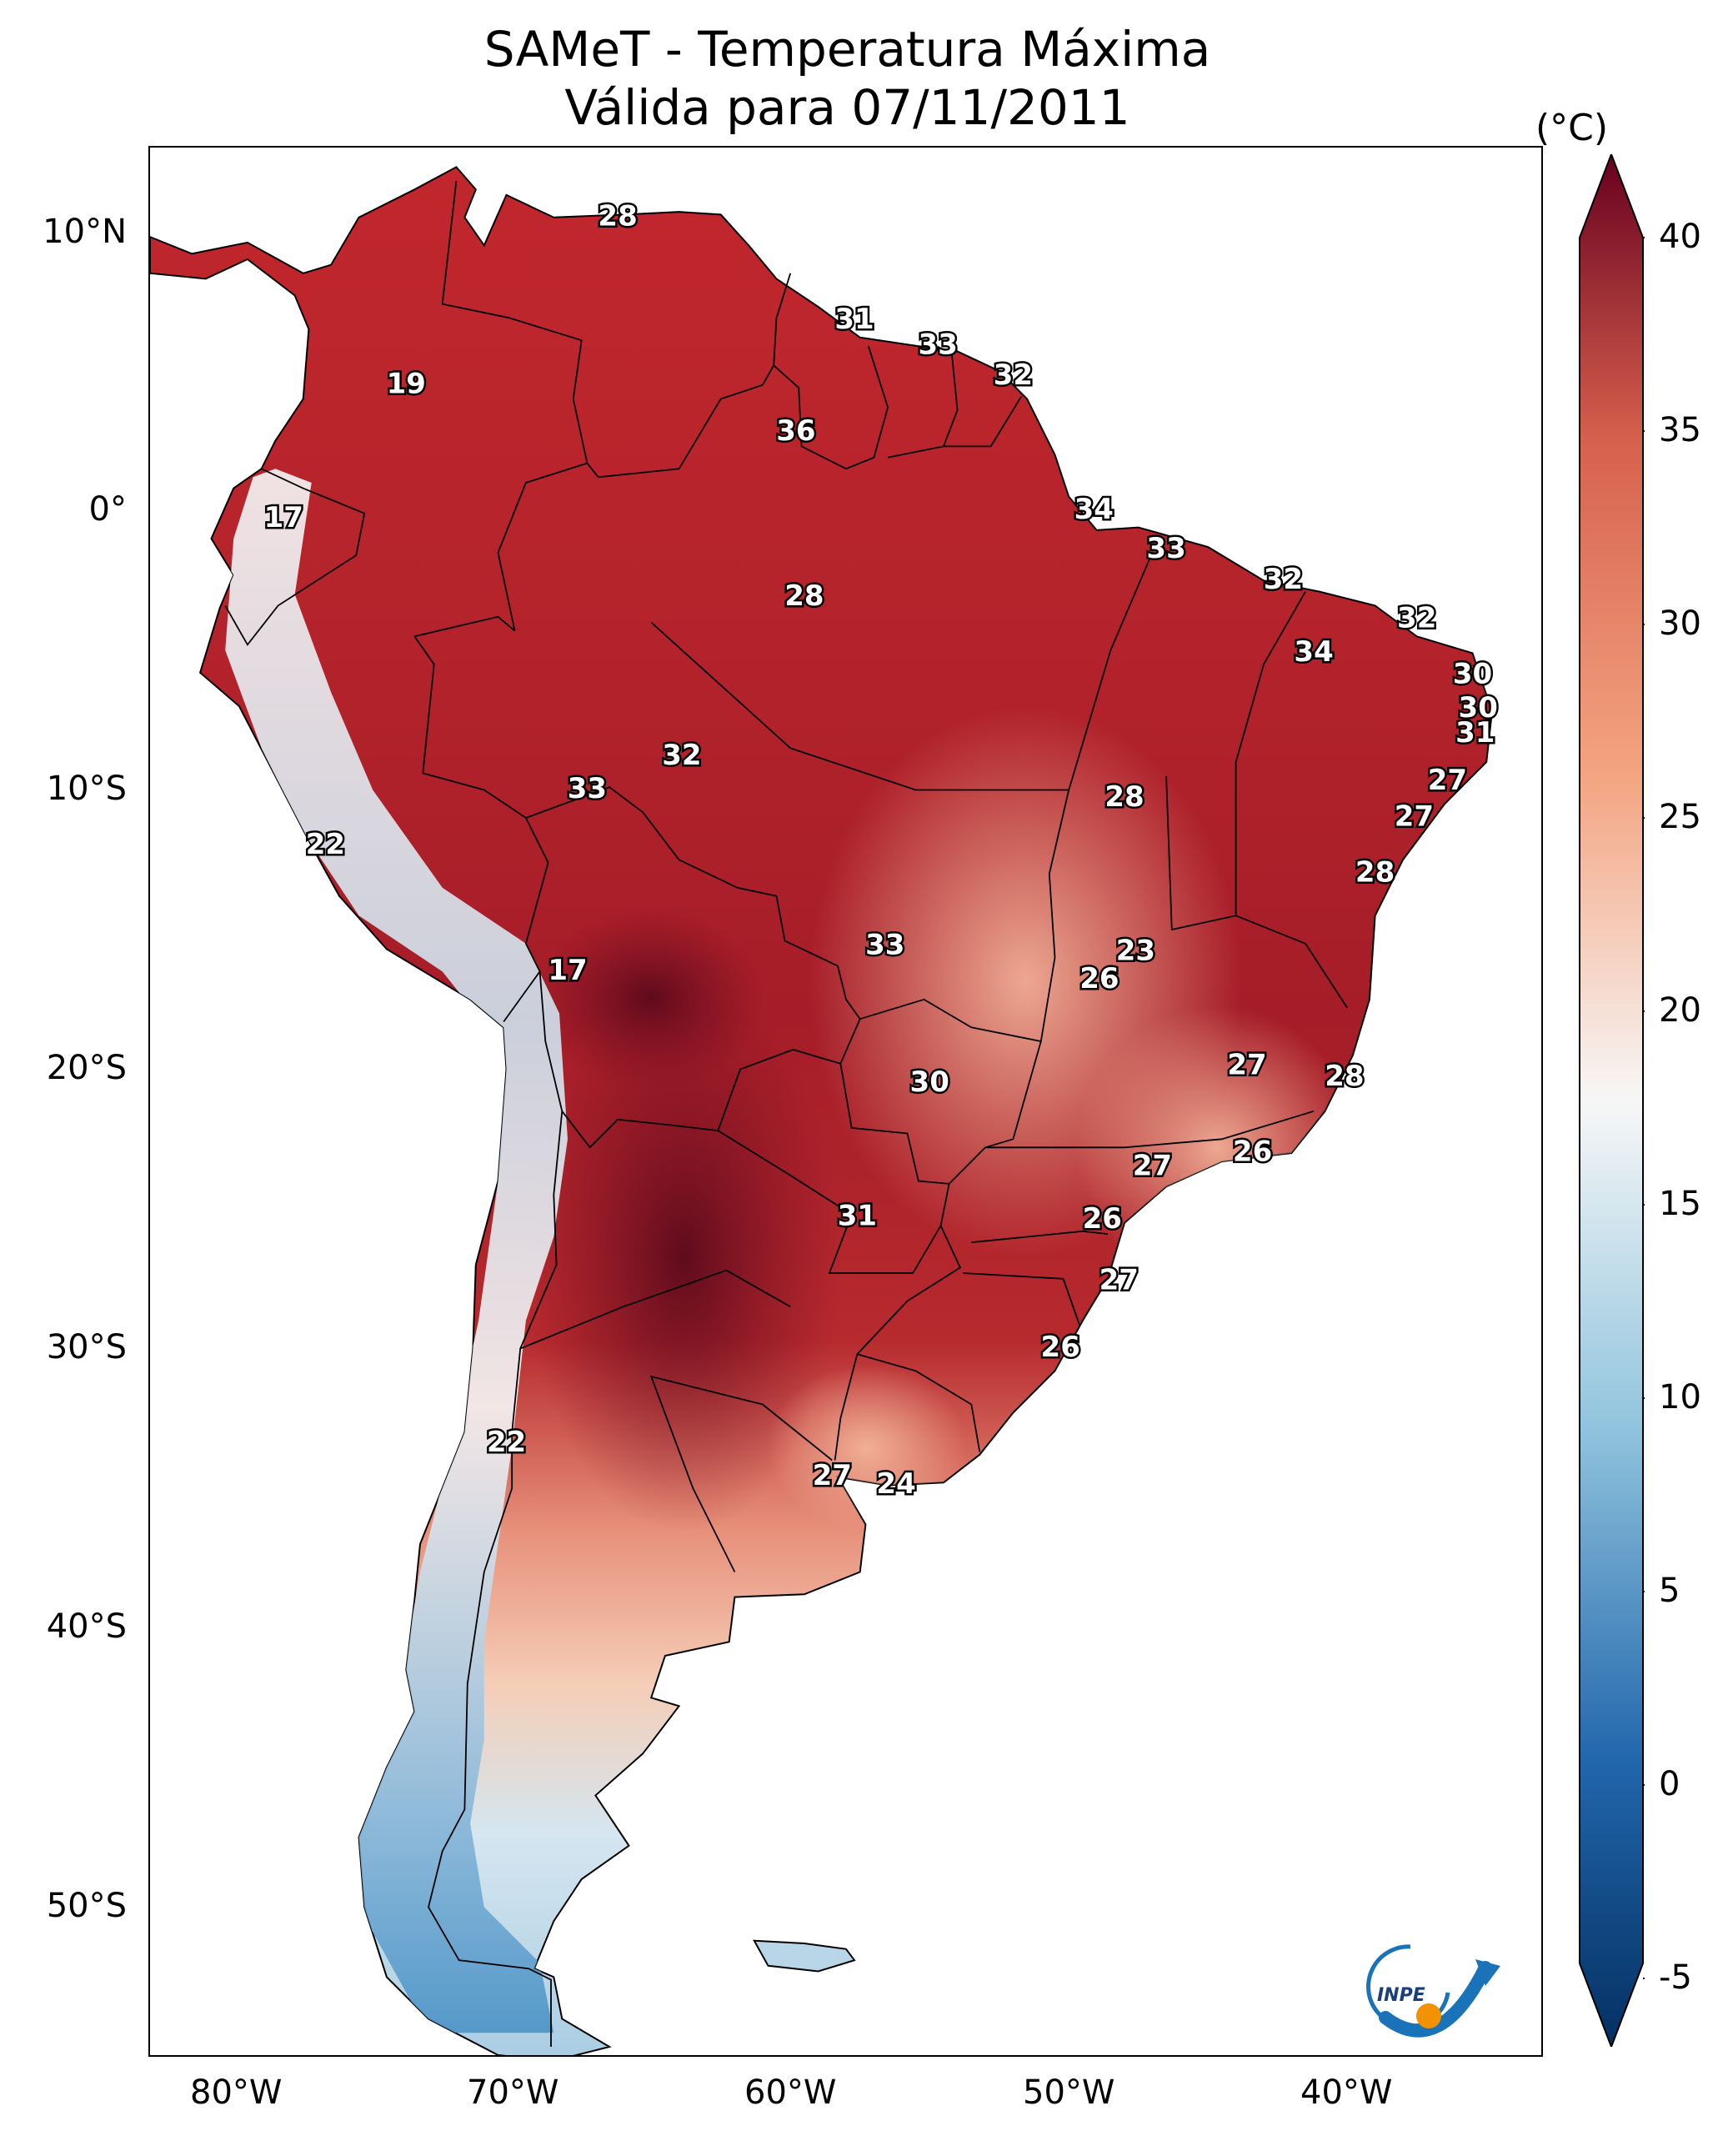 This screenshot has height=2156, width=1723. I want to click on colorbar-tick-20: 20, so click(1680, 1010).